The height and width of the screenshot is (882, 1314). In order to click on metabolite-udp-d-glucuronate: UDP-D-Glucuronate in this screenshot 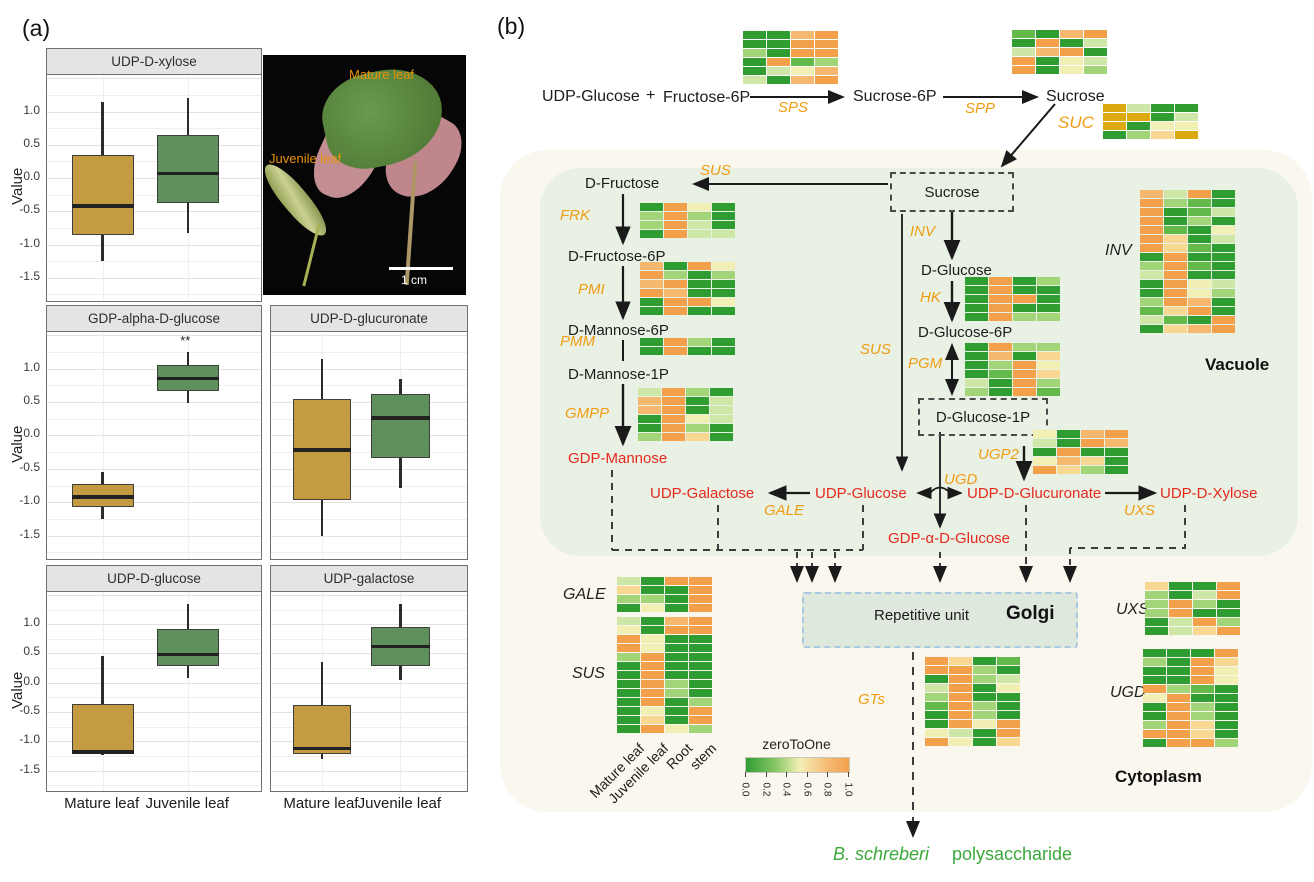, I will do `click(1034, 493)`.